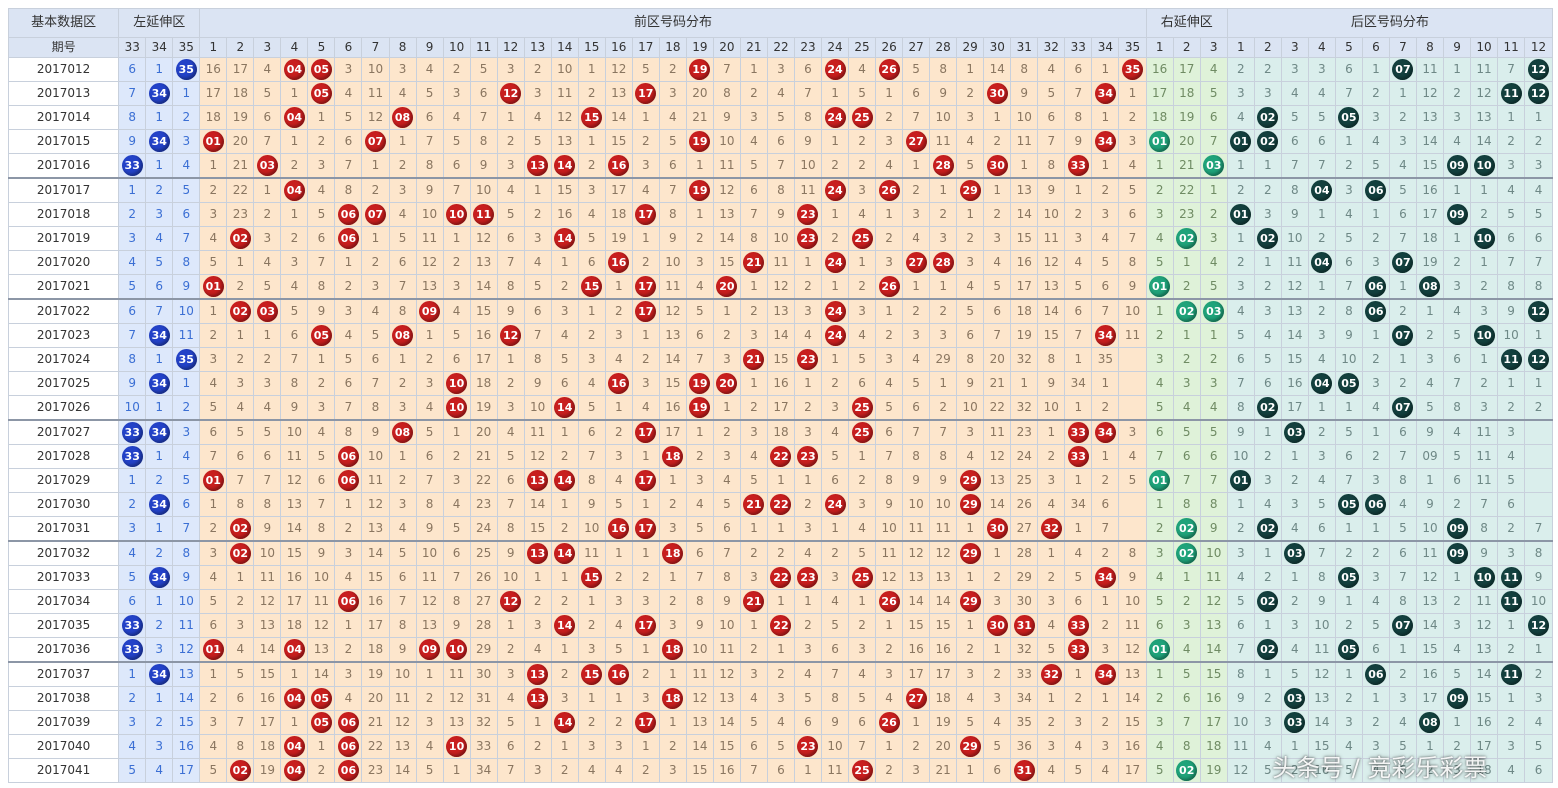 This screenshot has height=788, width=1558. I want to click on number-ball-icon: 34, so click(159, 674).